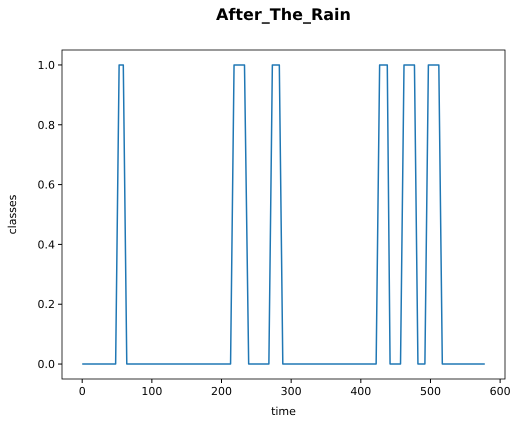  What do you see at coordinates (291, 391) in the screenshot?
I see `x-tick-label: 300` at bounding box center [291, 391].